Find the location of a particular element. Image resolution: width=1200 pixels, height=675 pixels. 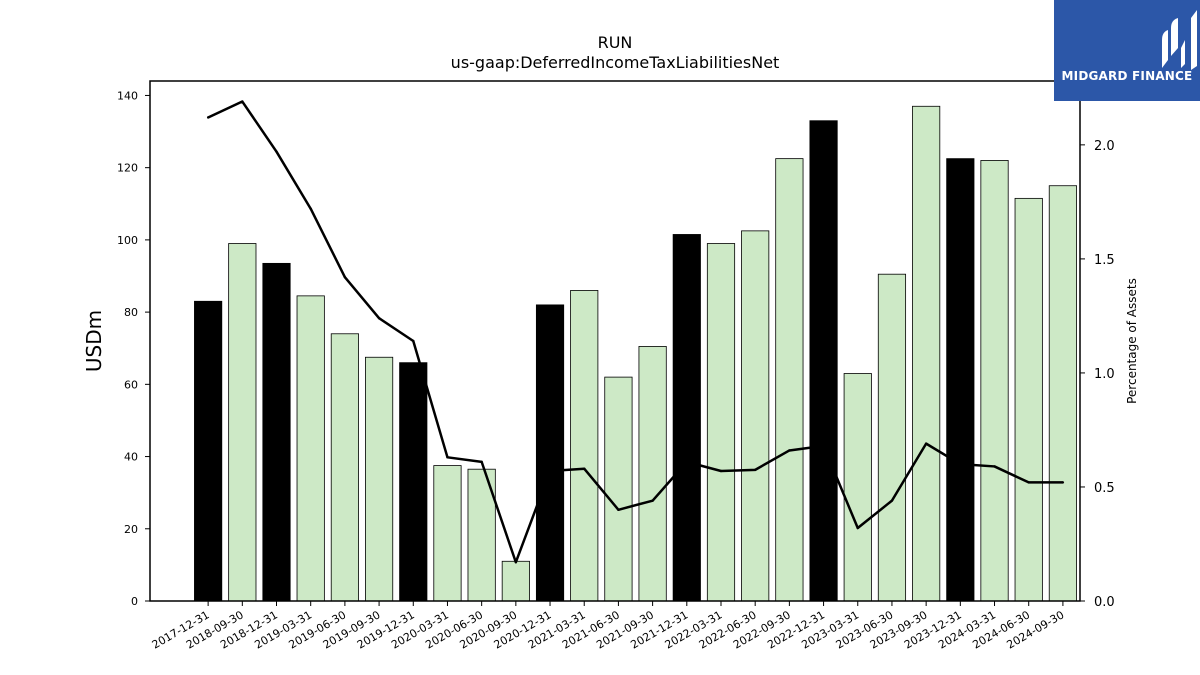

right-axis: 0.0 0.5 1.0 1.5 2.0 is located at coordinates (1097, 374).